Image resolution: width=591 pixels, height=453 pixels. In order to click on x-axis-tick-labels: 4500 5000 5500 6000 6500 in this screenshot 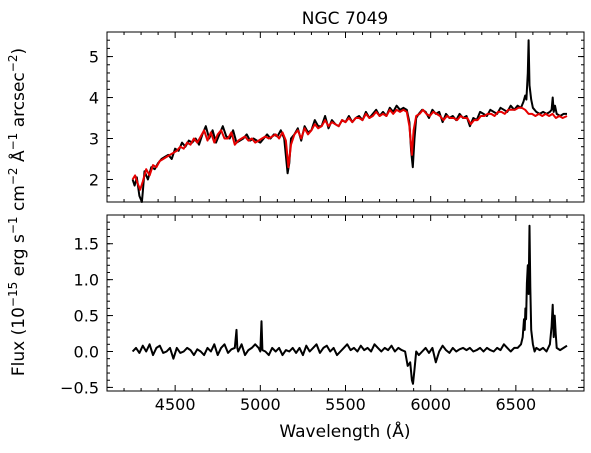, I will do `click(345, 404)`.